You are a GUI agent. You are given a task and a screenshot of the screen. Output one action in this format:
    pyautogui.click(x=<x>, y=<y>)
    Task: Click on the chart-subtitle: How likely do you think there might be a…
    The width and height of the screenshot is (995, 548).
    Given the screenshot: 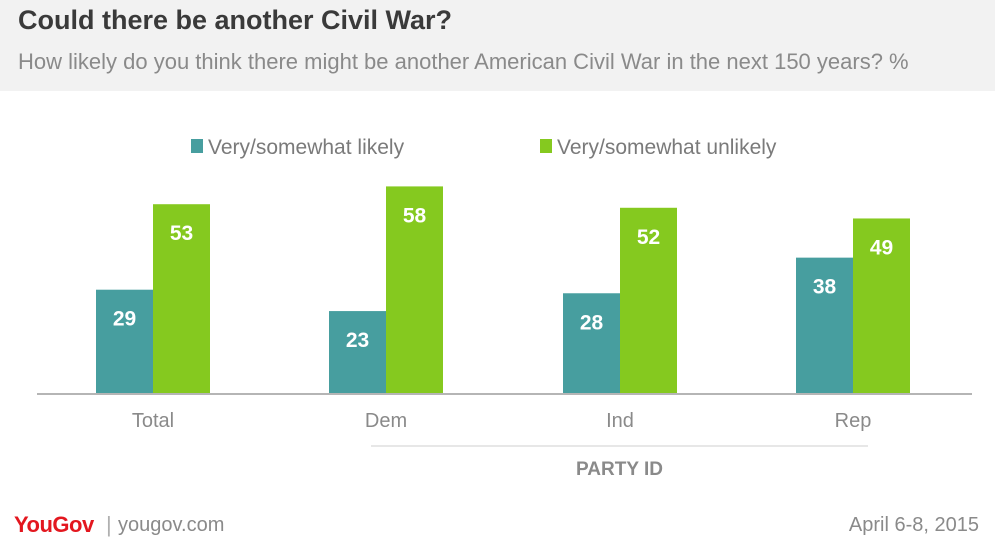 What is the action you would take?
    pyautogui.click(x=463, y=61)
    